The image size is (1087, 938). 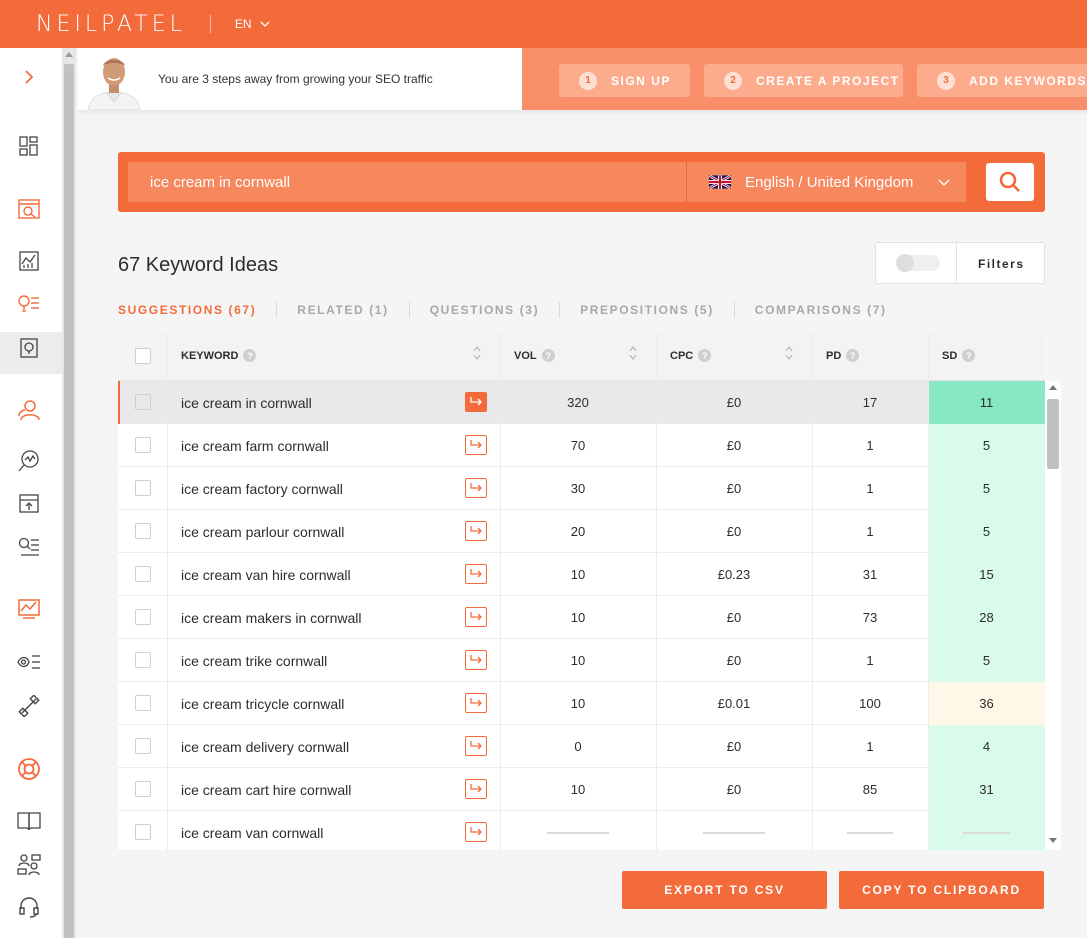 What do you see at coordinates (843, 355) in the screenshot?
I see `column-header-pd: PD ?` at bounding box center [843, 355].